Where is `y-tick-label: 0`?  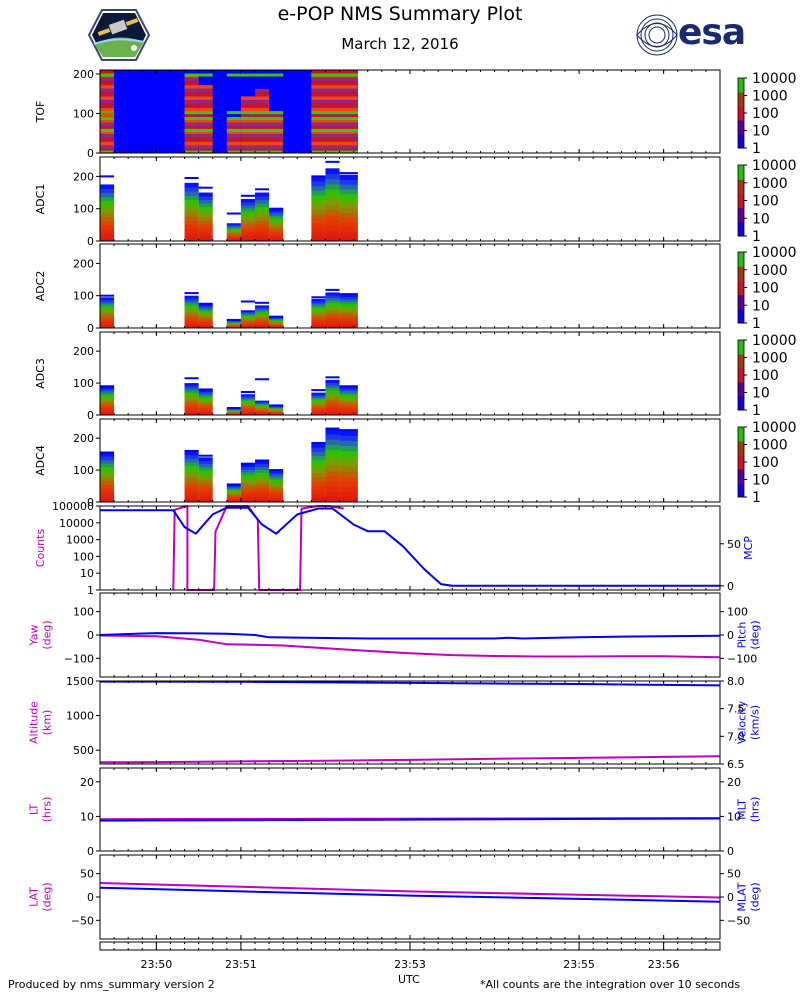 y-tick-label: 0 is located at coordinates (90, 328).